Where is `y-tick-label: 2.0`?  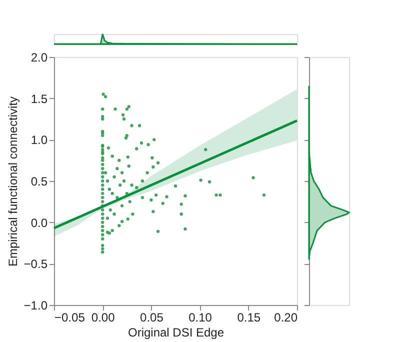
y-tick-label: 2.0 is located at coordinates (39, 57).